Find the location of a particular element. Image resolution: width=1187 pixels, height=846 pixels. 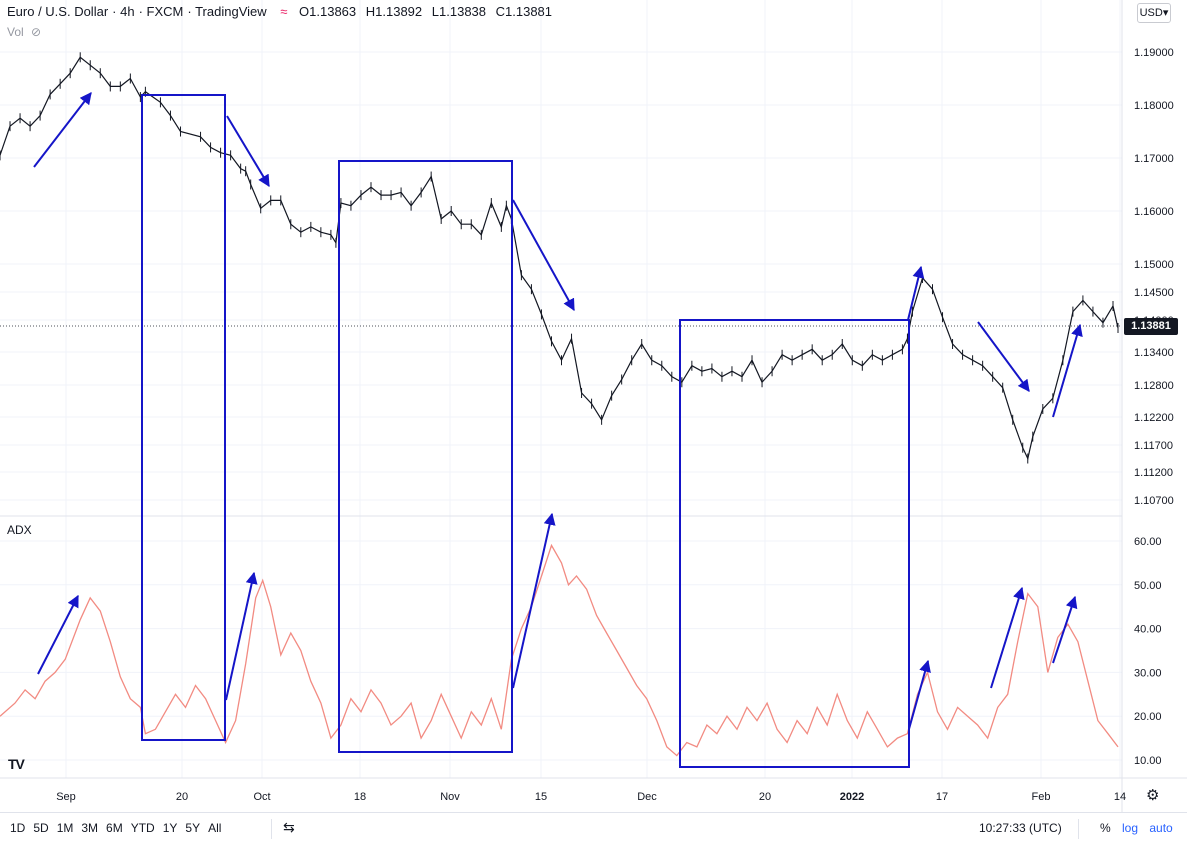

currency-selector: USD▾ is located at coordinates (1154, 13).